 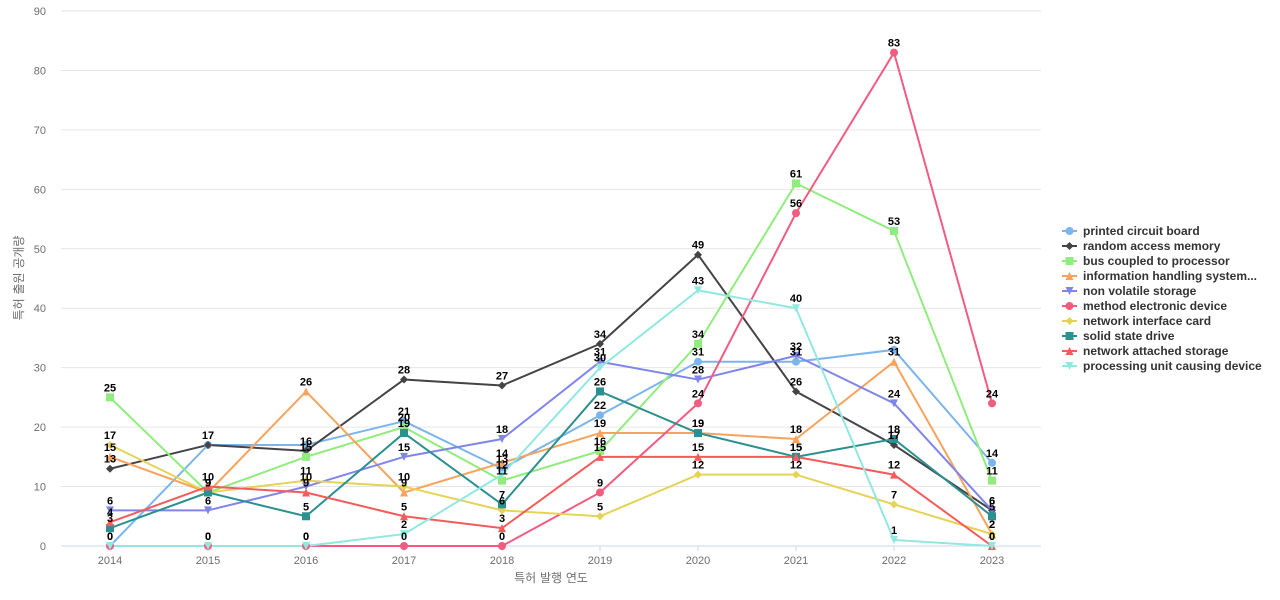 What do you see at coordinates (19, 278) in the screenshot?
I see `y-axis-title: 특허 출원 공개량` at bounding box center [19, 278].